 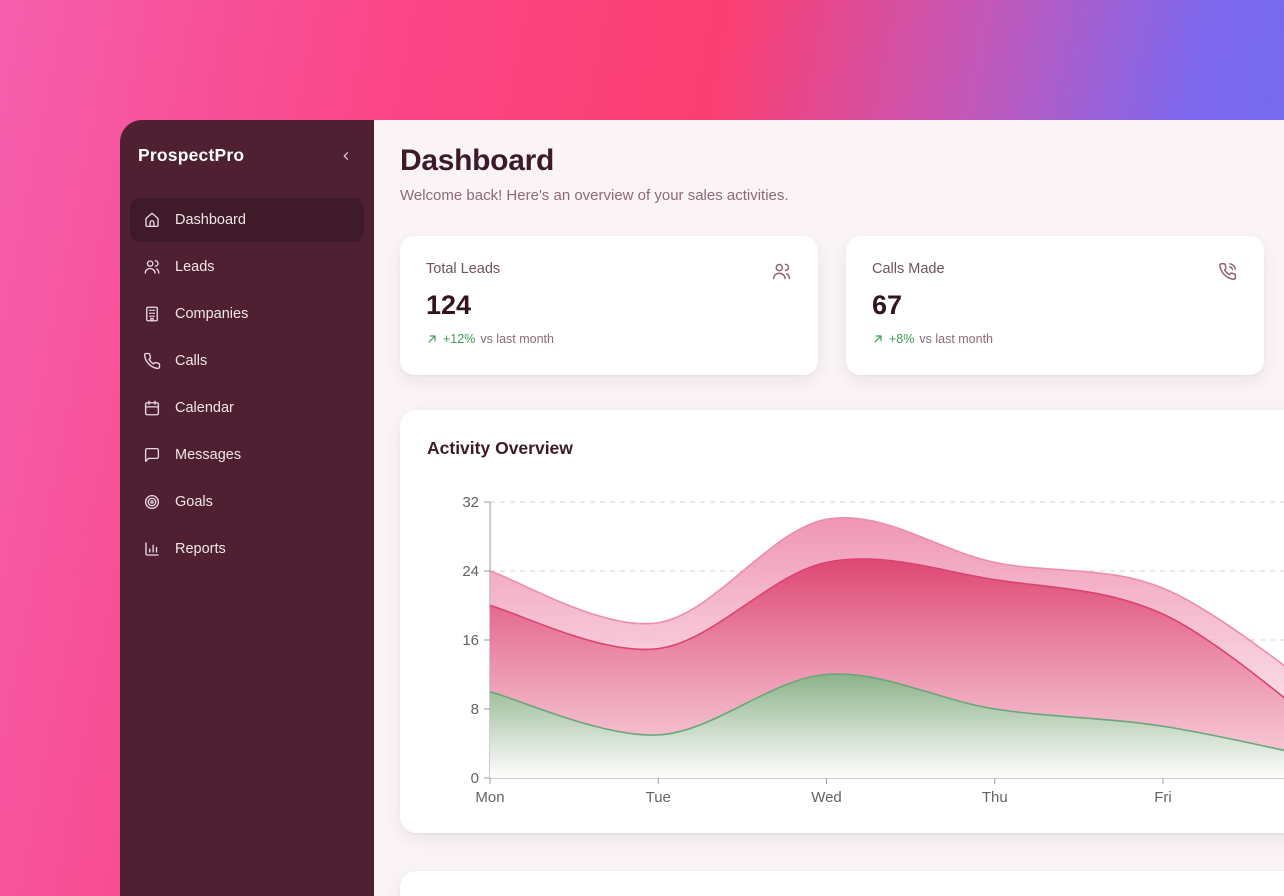 What do you see at coordinates (152, 455) in the screenshot?
I see `message-square-icon` at bounding box center [152, 455].